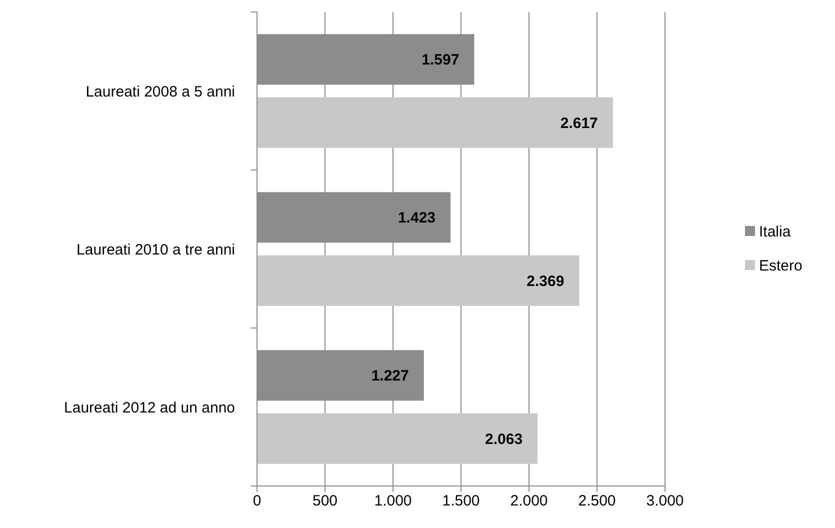  Describe the element at coordinates (665, 501) in the screenshot. I see `x-tick-label: 3.000` at that location.